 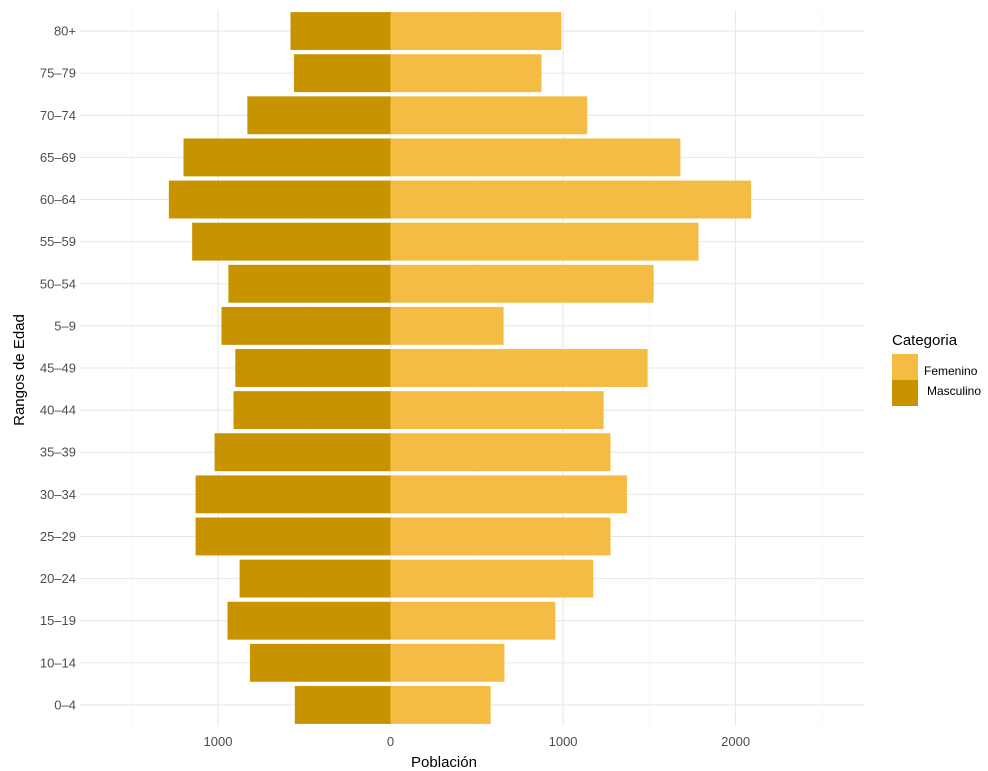 What do you see at coordinates (315, 578) in the screenshot?
I see `bar-masculino-20–24` at bounding box center [315, 578].